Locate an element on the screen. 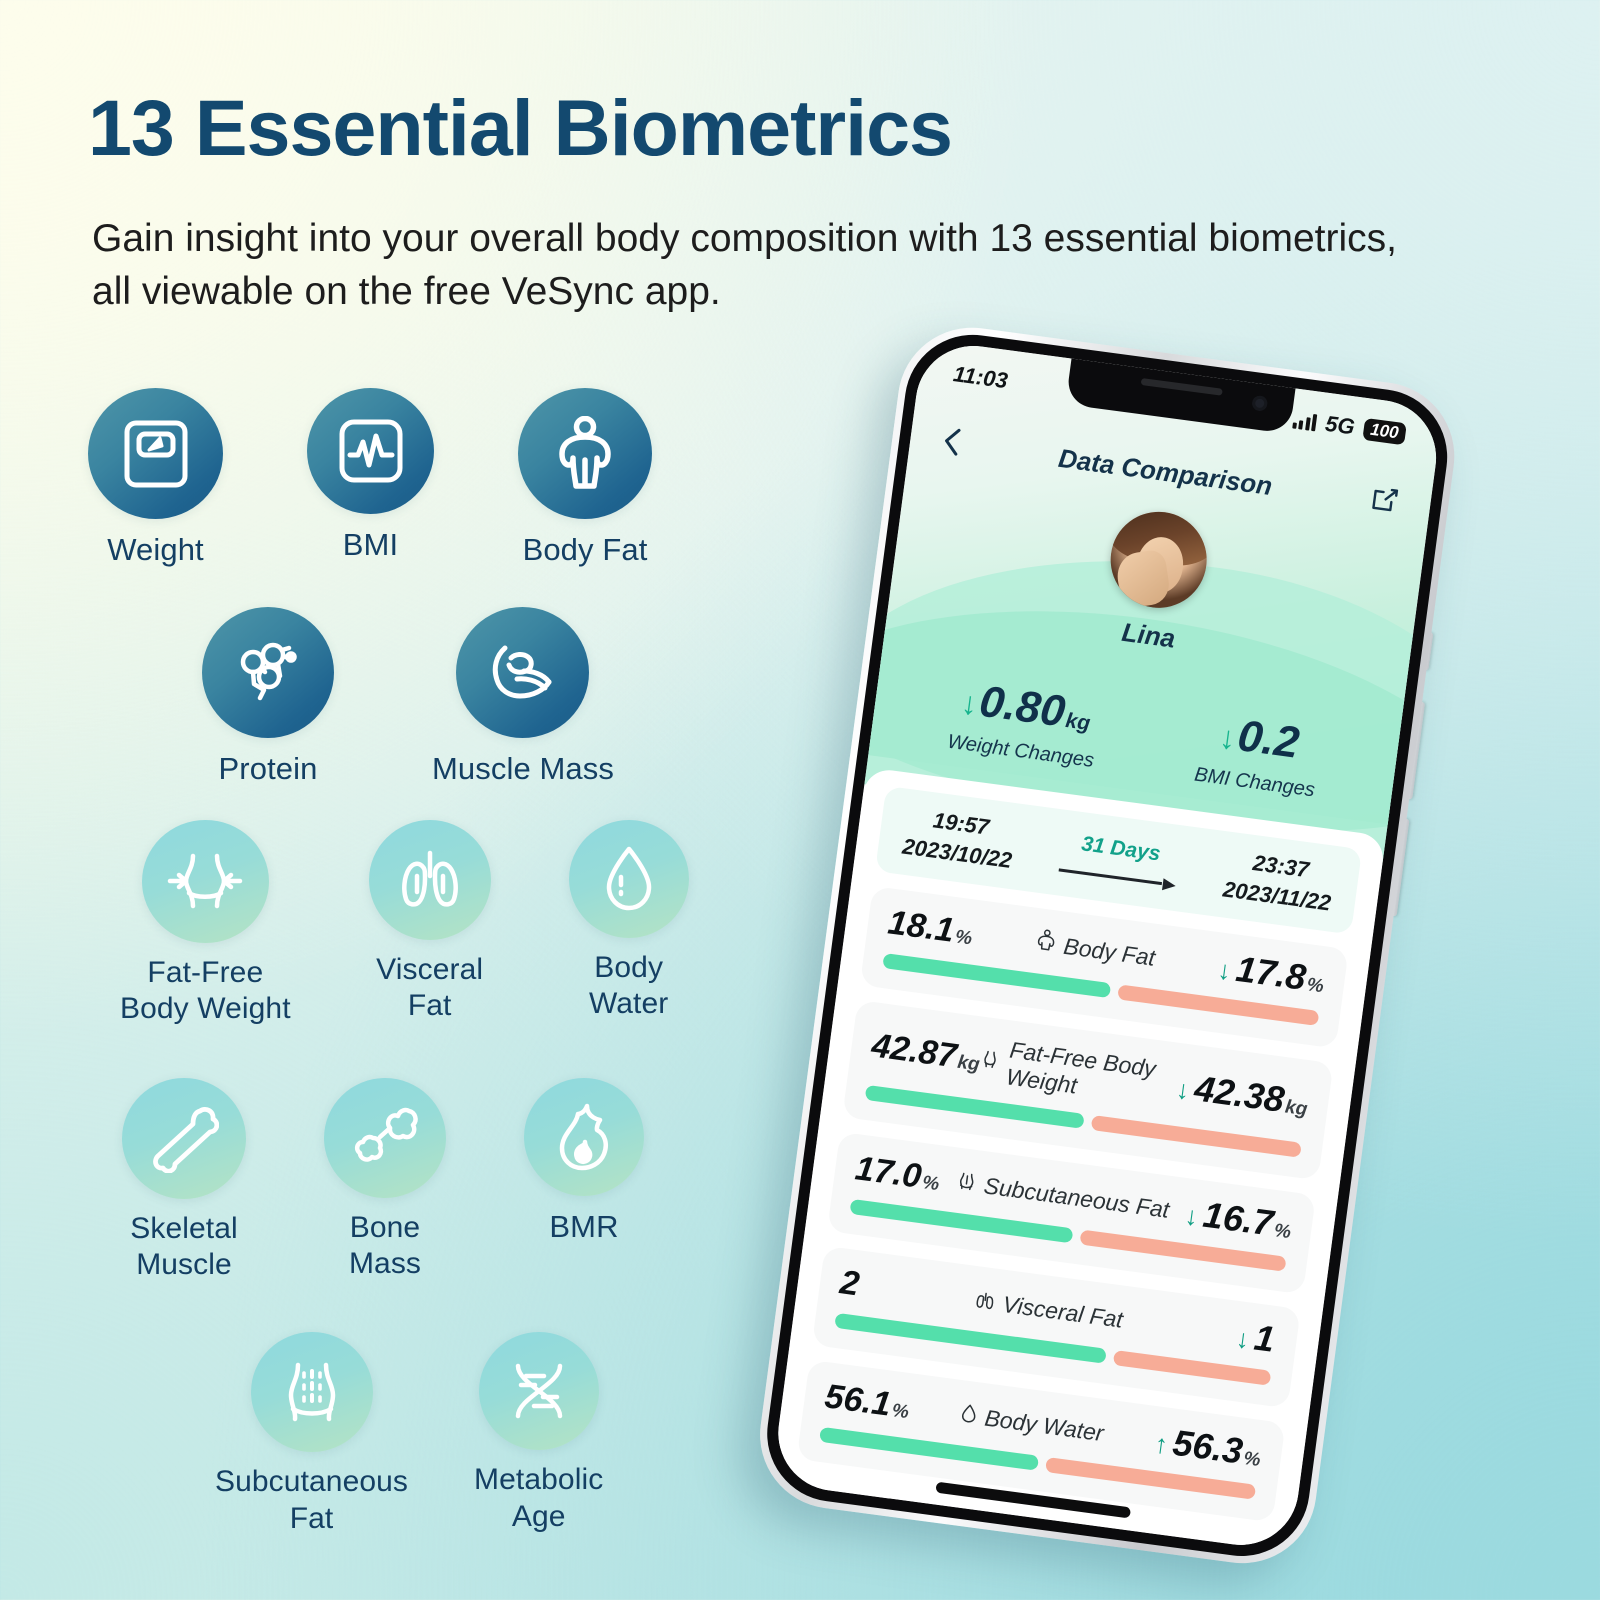 This screenshot has height=1600, width=1600. biometric-weight: Weight is located at coordinates (155, 478).